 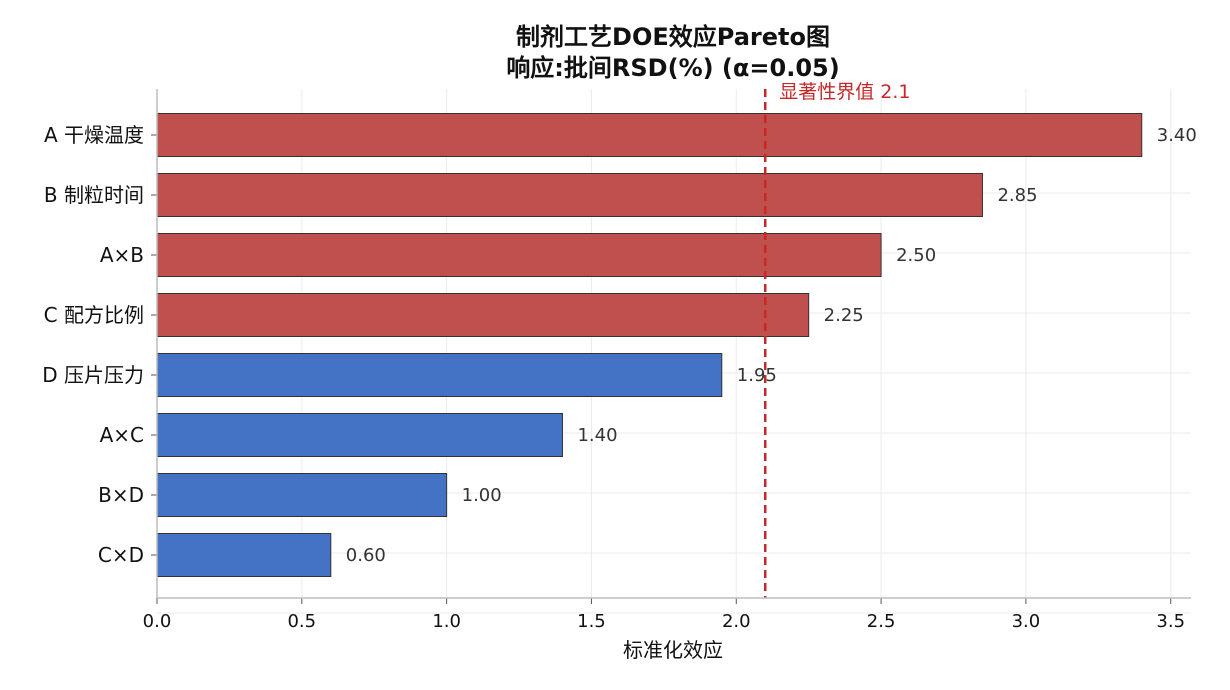 What do you see at coordinates (366, 555) in the screenshot?
I see `bar-value-label: 0.60` at bounding box center [366, 555].